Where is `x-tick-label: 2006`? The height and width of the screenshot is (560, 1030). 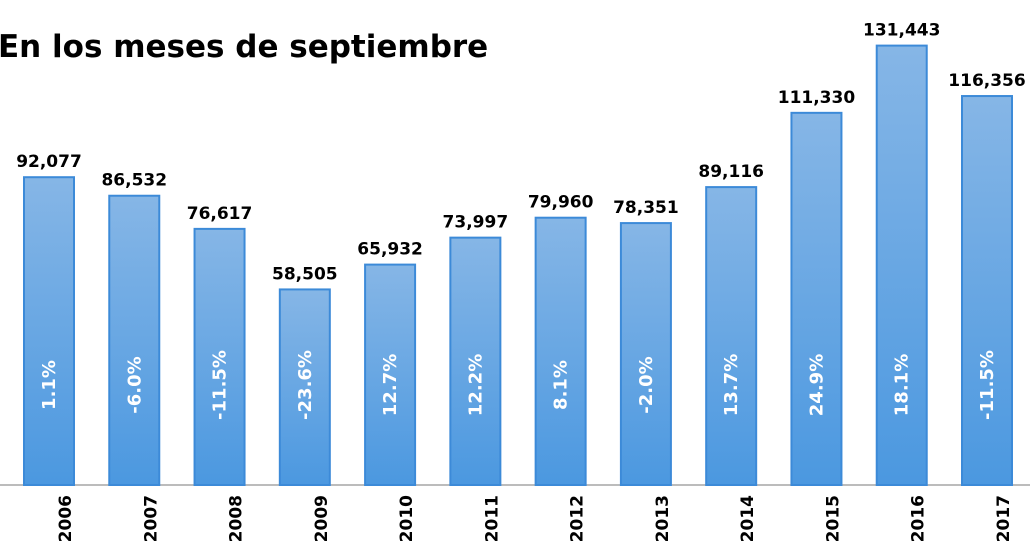
x-tick-label: 2006 is located at coordinates (66, 518).